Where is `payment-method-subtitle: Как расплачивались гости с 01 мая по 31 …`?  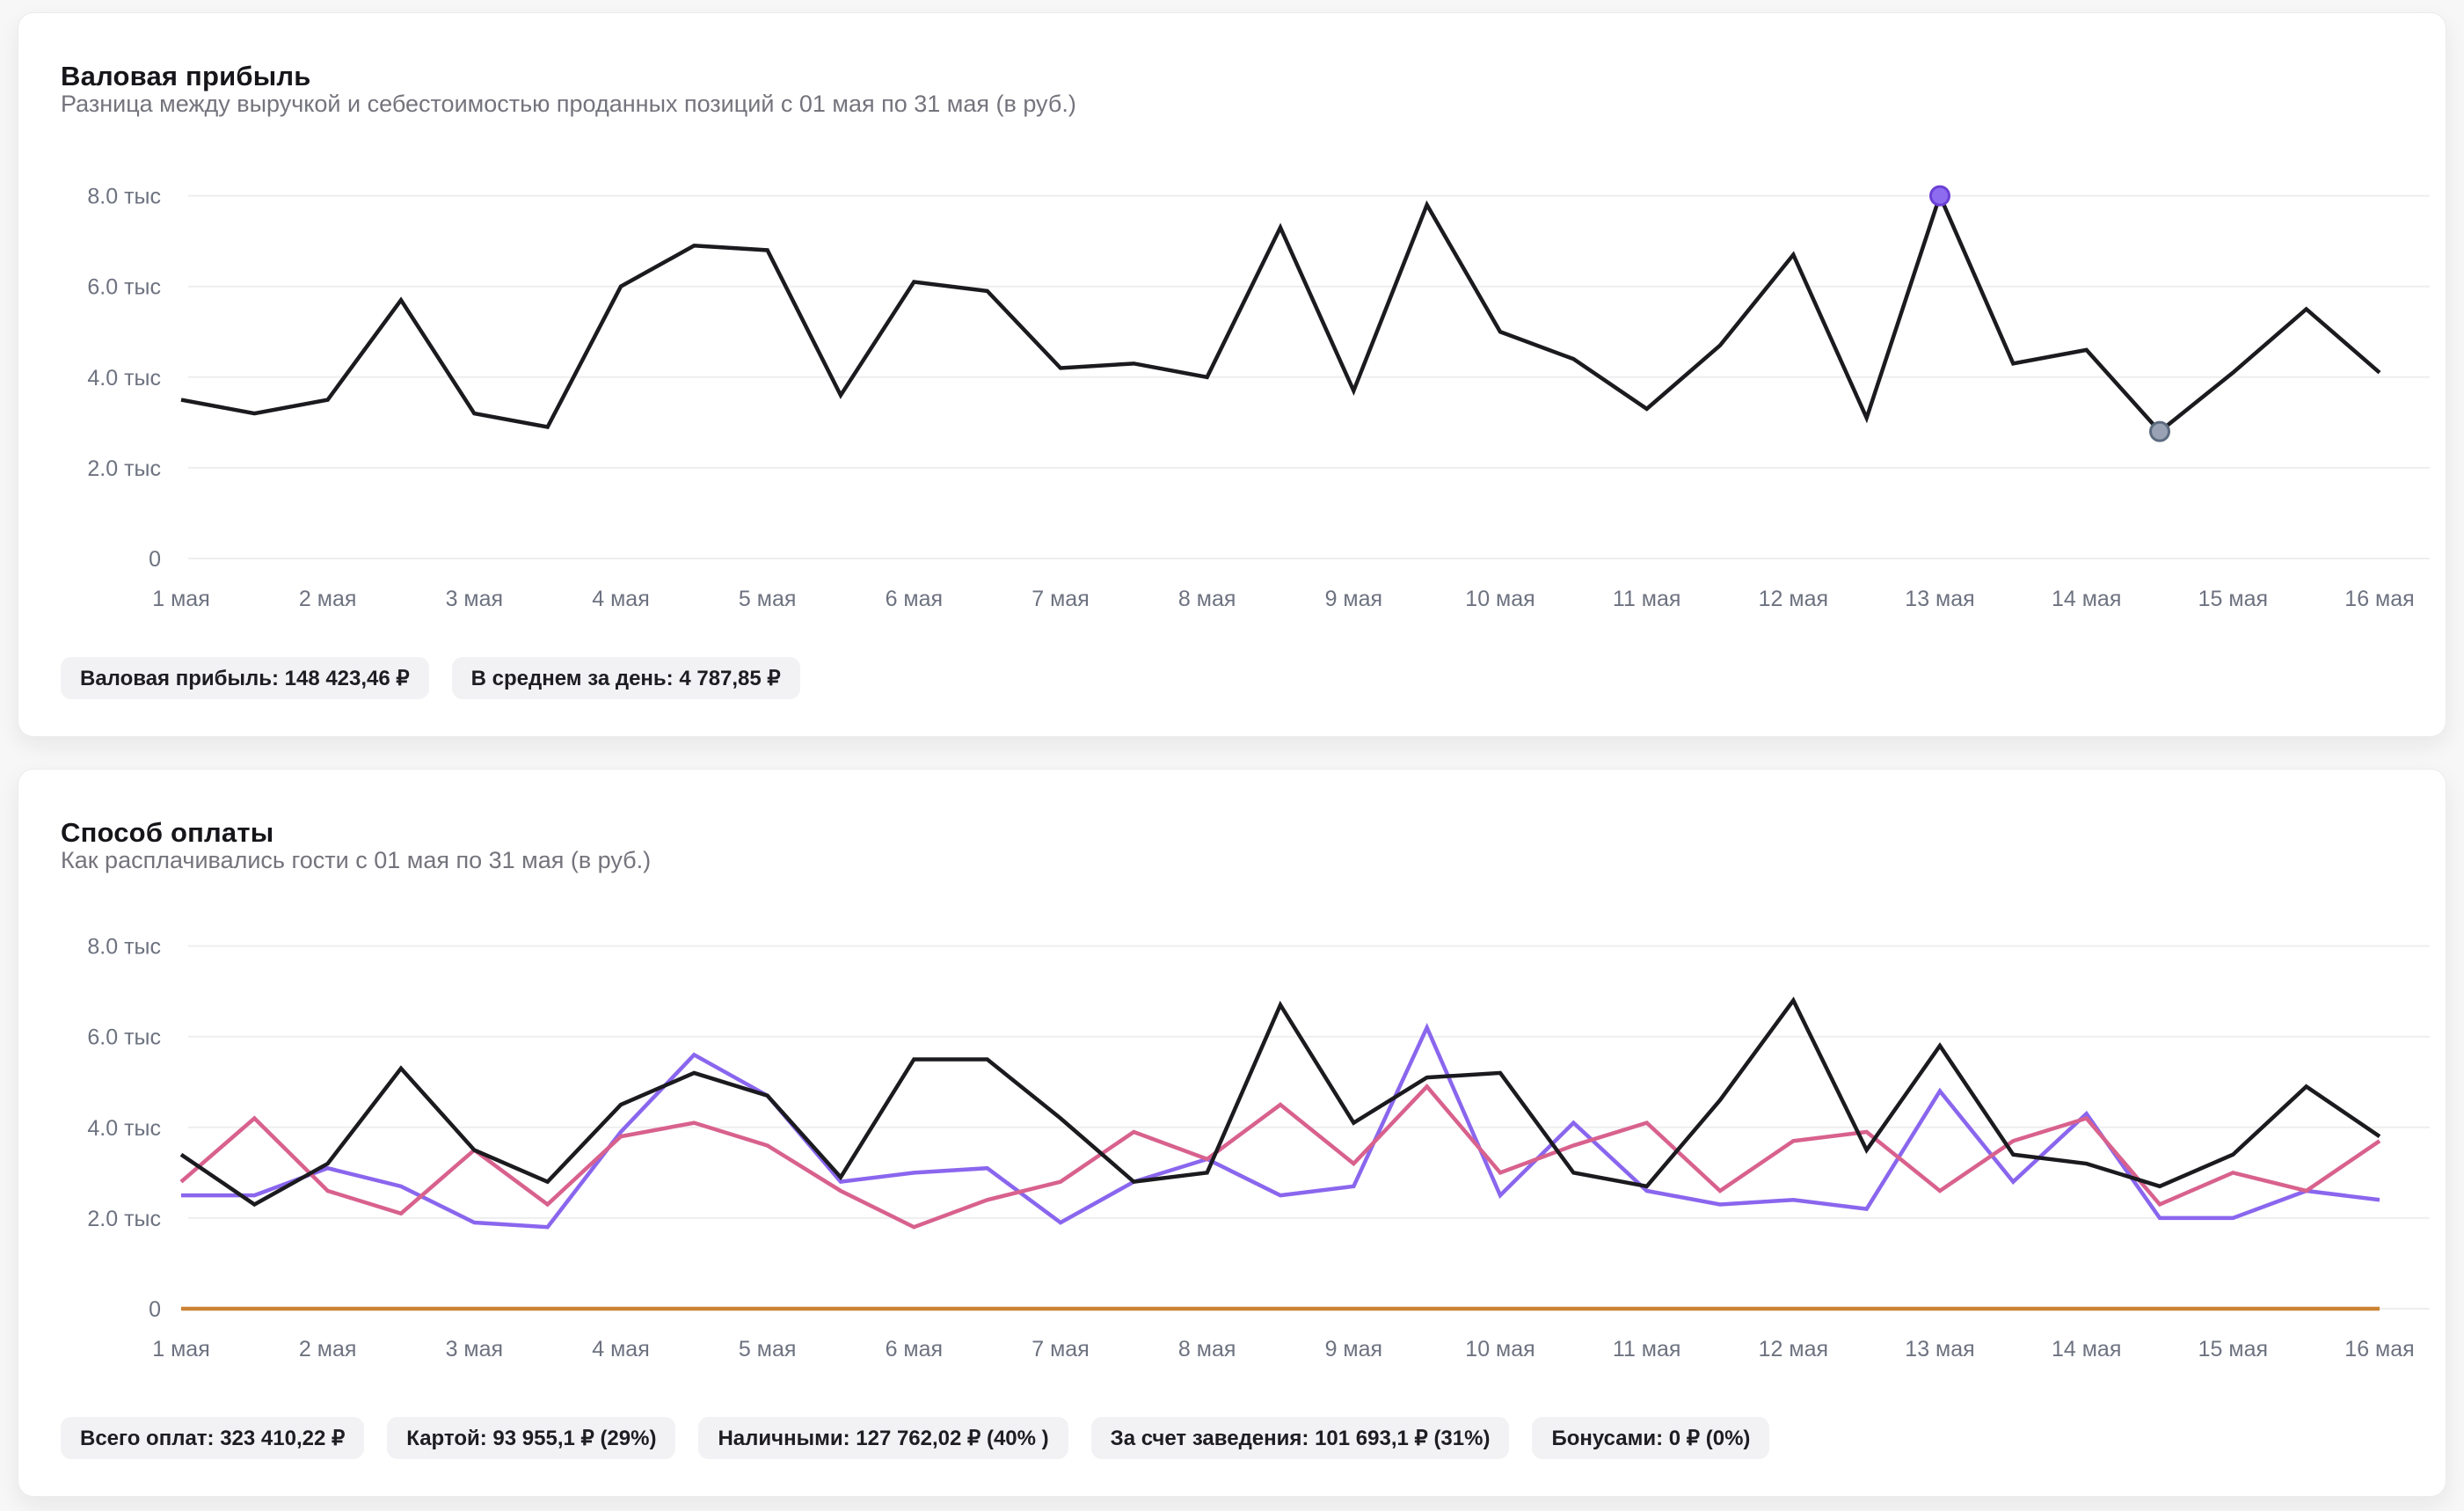
payment-method-subtitle: Как расплачивались гости с 01 мая по 31 … is located at coordinates (357, 860).